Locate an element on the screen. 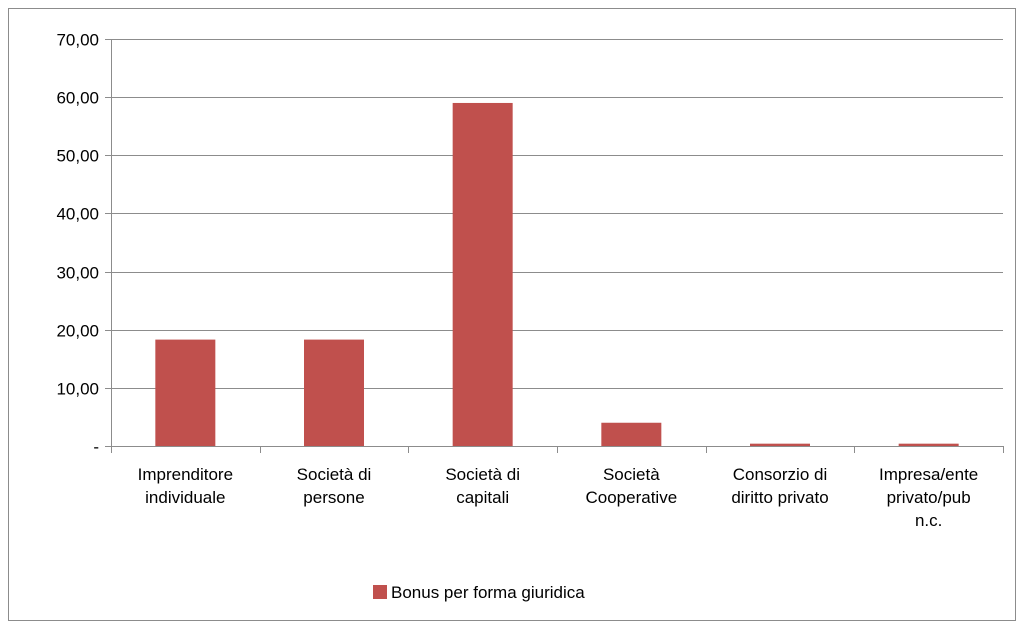 Image resolution: width=1018 pixels, height=623 pixels. y-tick-label: 20,00 is located at coordinates (77, 331).